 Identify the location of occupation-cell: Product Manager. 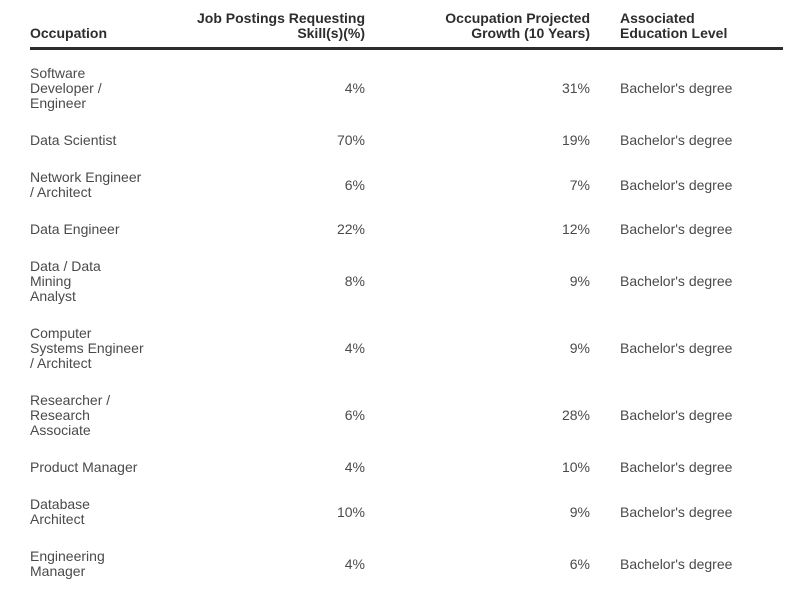
(87, 467).